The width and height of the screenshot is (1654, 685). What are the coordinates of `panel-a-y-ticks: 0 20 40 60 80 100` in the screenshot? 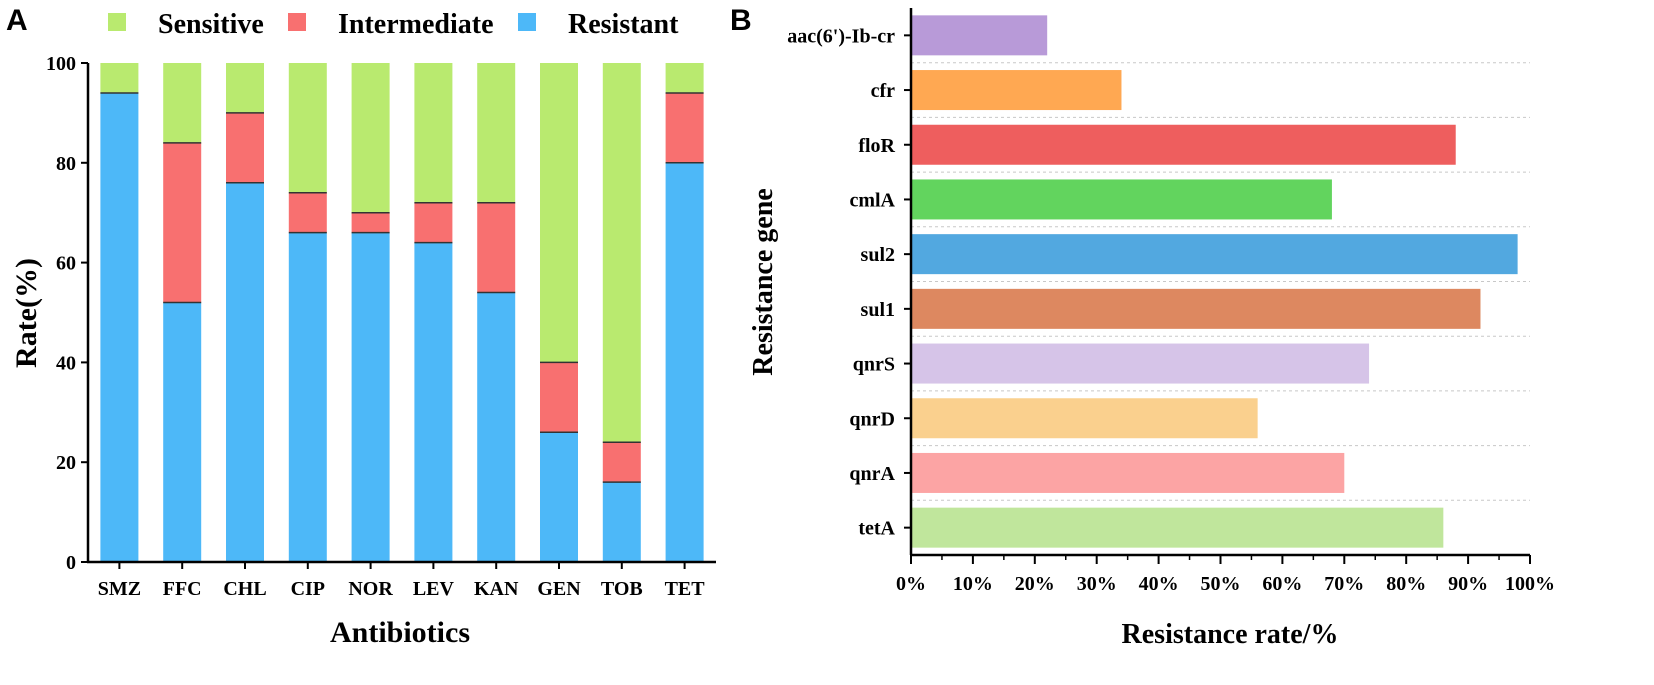 It's located at (67, 313).